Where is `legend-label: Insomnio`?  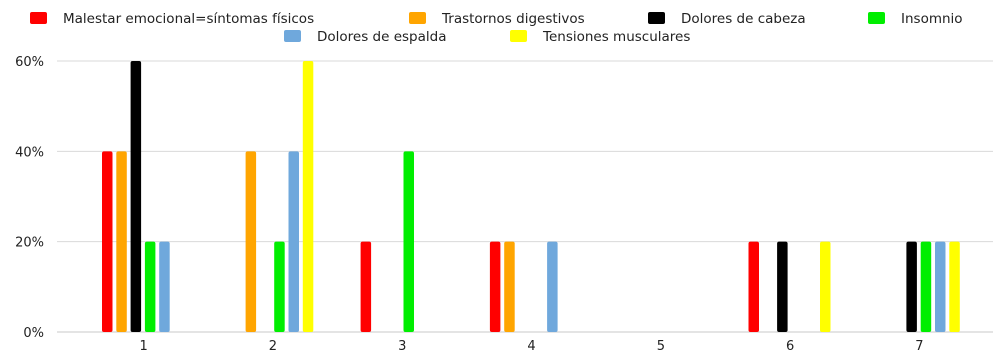 legend-label: Insomnio is located at coordinates (932, 19).